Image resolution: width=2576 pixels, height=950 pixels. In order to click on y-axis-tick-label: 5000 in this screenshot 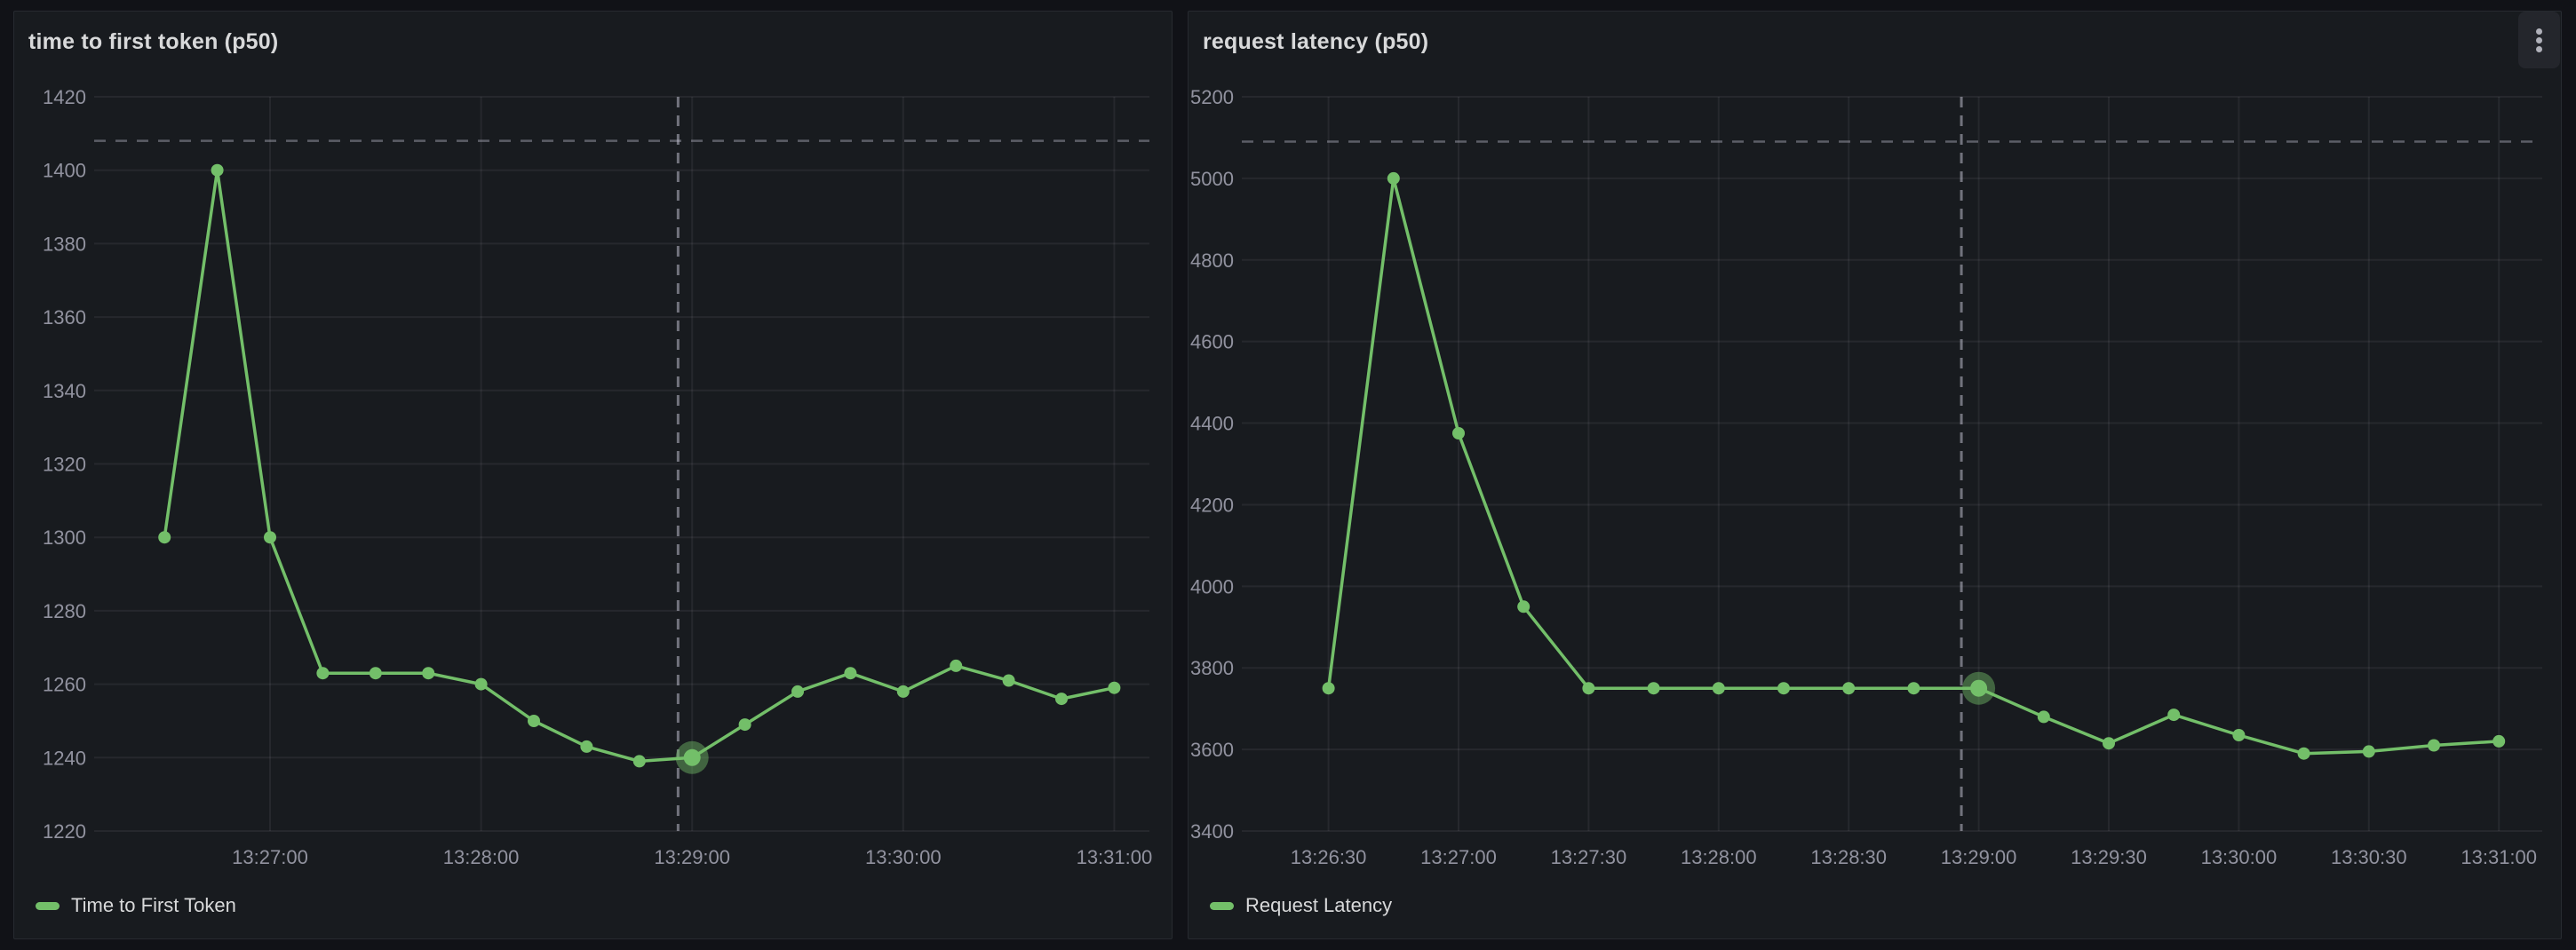, I will do `click(1212, 179)`.